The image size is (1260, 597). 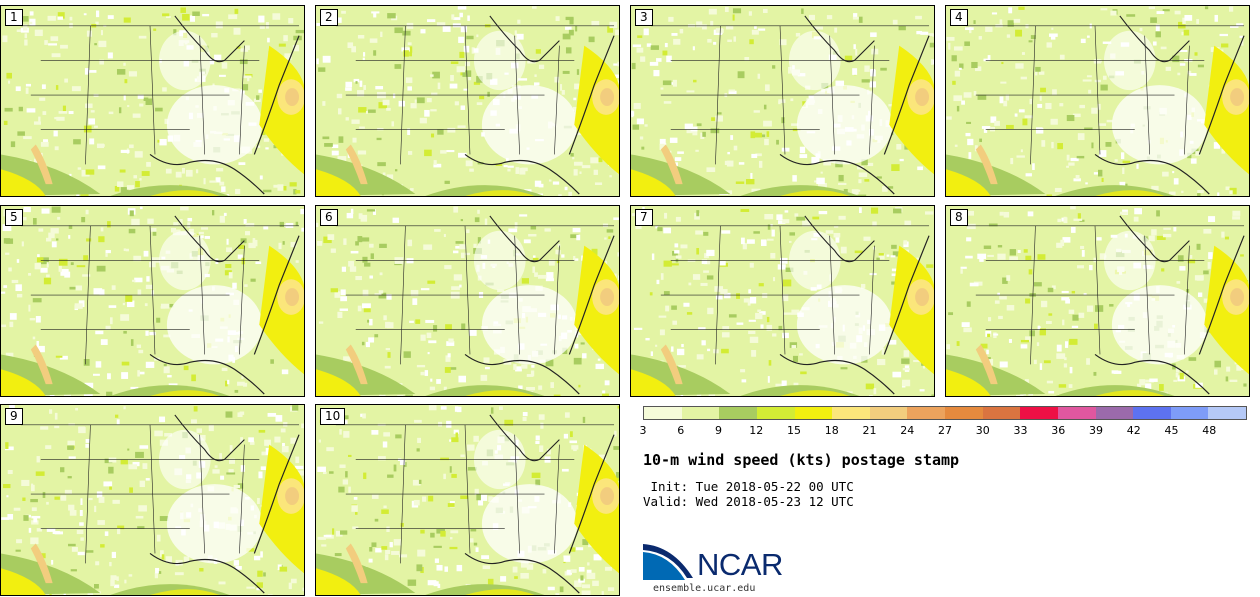 I want to click on stamp-panel-1: 1, so click(x=152, y=101).